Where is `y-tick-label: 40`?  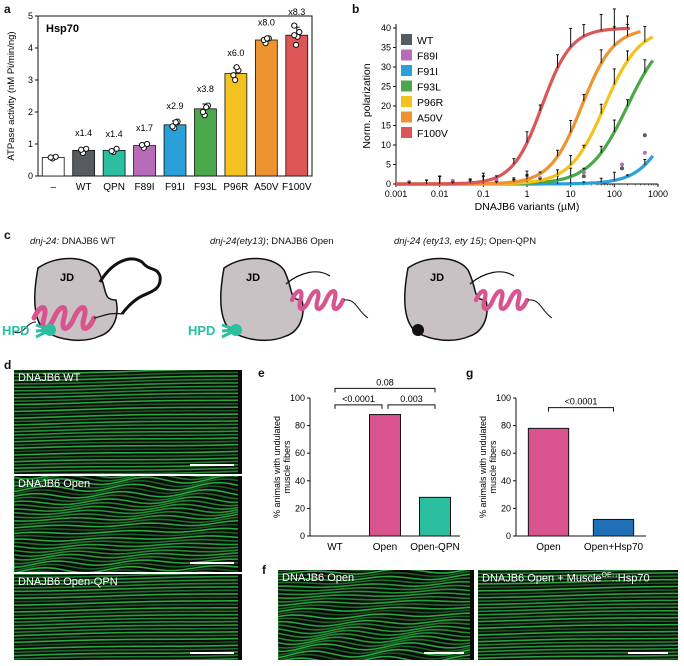 y-tick-label: 40 is located at coordinates (506, 481).